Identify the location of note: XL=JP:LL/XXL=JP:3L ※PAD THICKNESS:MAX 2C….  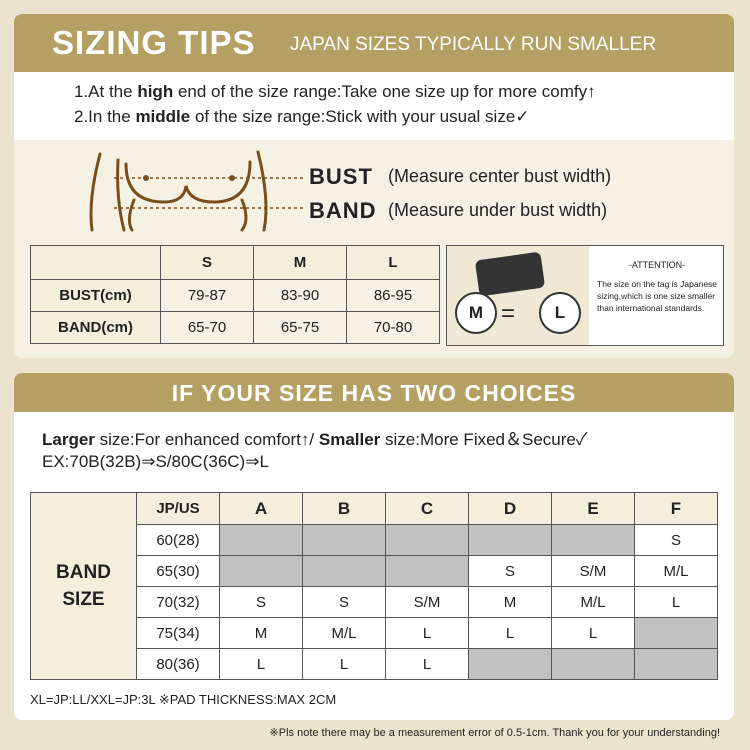
(183, 699).